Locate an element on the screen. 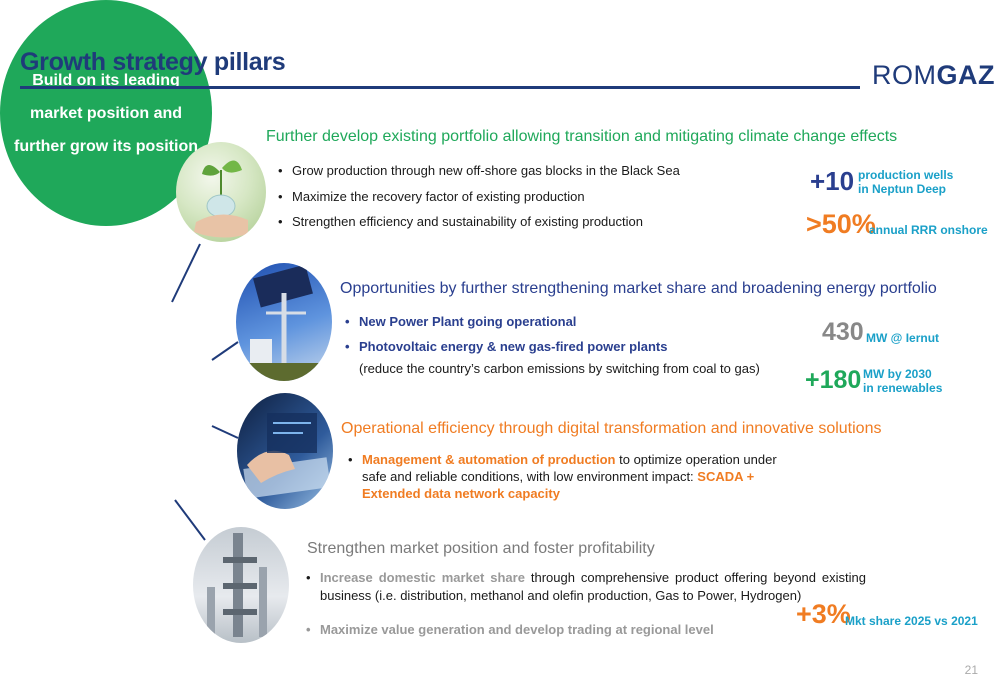  digital-hand-photo-icon is located at coordinates (285, 451).